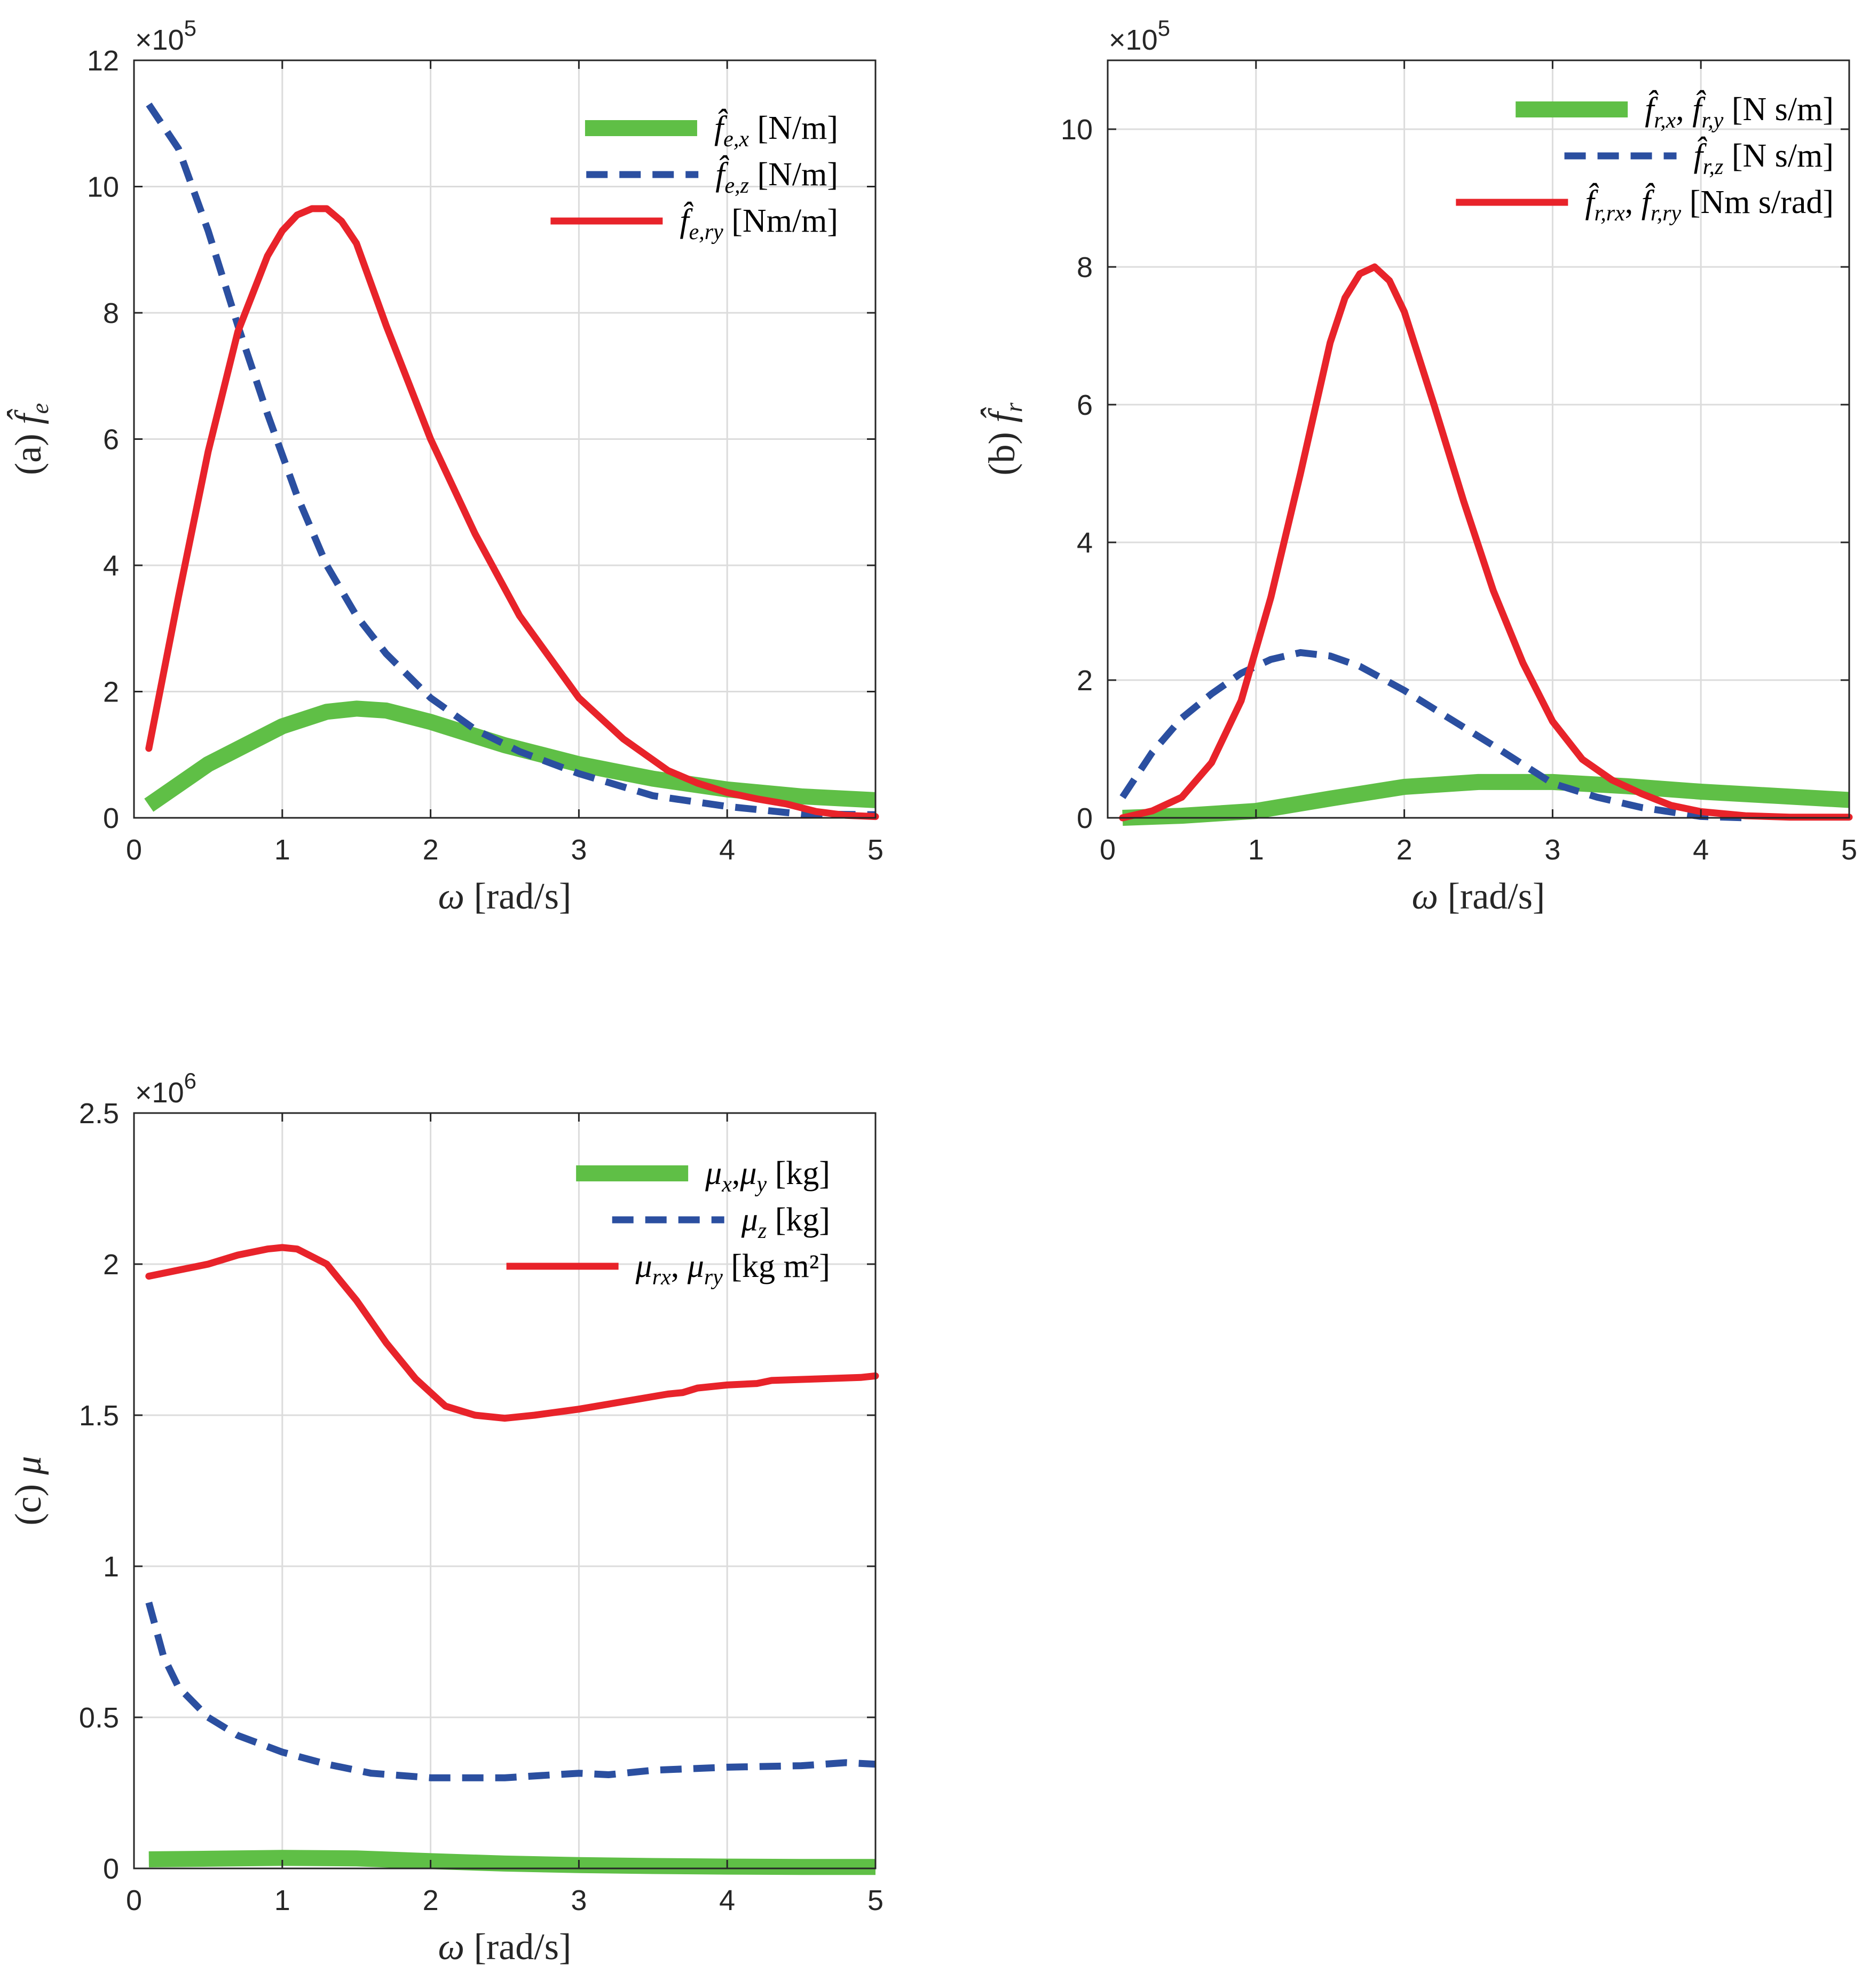  What do you see at coordinates (99, 1718) in the screenshot?
I see `y-tick-label: 0.5` at bounding box center [99, 1718].